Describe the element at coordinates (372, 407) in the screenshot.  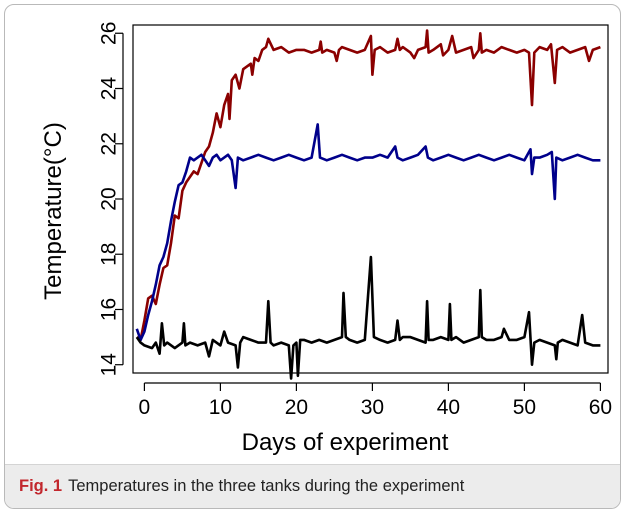
I see `x-tick-label: 30` at that location.